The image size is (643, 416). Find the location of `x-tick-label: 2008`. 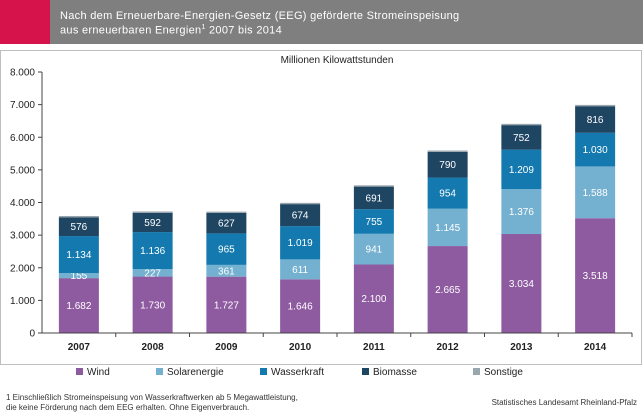

x-tick-label: 2008 is located at coordinates (153, 347).